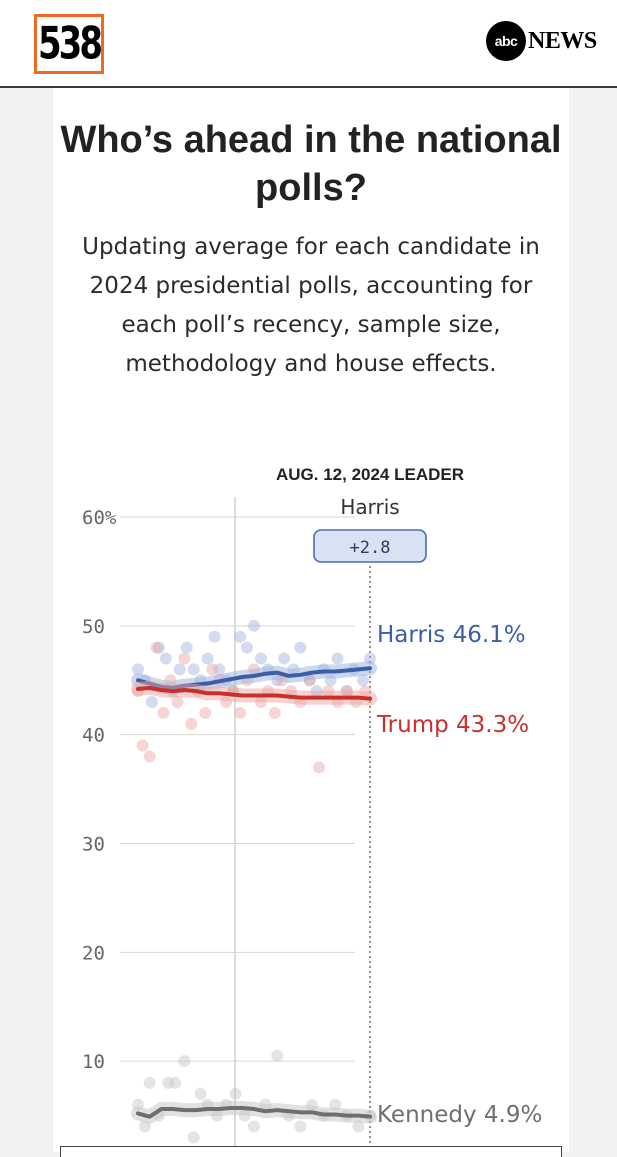 This screenshot has height=1157, width=617. What do you see at coordinates (254, 693) in the screenshot?
I see `series-line-trump` at bounding box center [254, 693].